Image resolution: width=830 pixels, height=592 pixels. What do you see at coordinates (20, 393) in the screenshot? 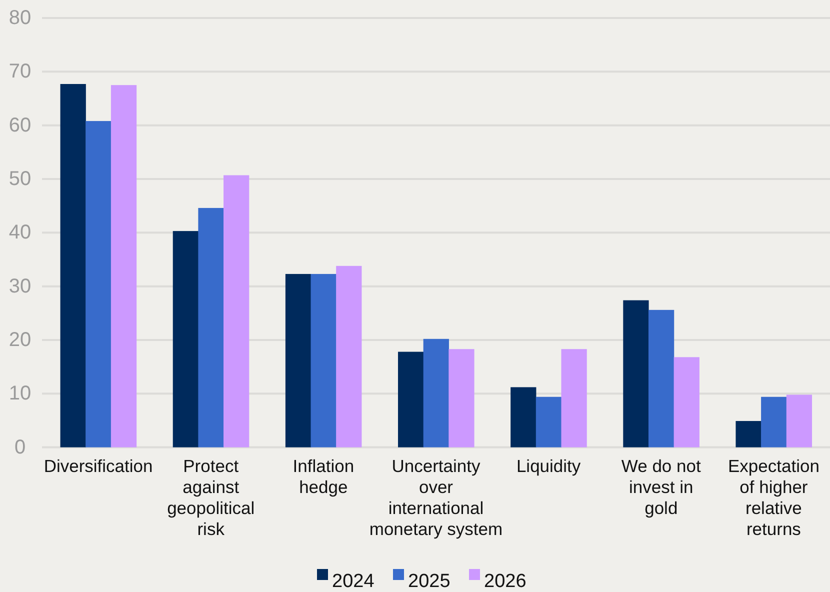
I see `y-tick-label: 10` at bounding box center [20, 393].